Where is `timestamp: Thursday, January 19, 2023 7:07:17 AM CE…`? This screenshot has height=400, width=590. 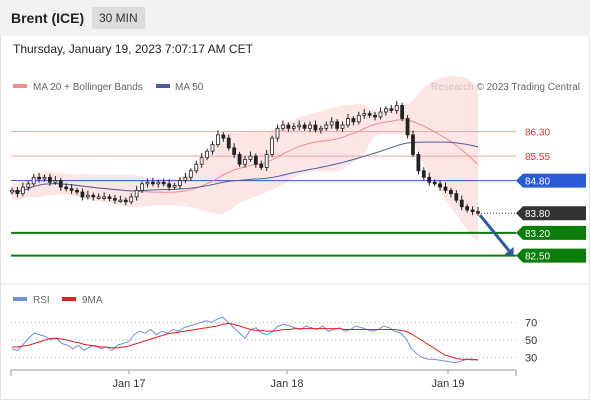 timestamp: Thursday, January 19, 2023 7:07:17 AM CE… is located at coordinates (133, 49).